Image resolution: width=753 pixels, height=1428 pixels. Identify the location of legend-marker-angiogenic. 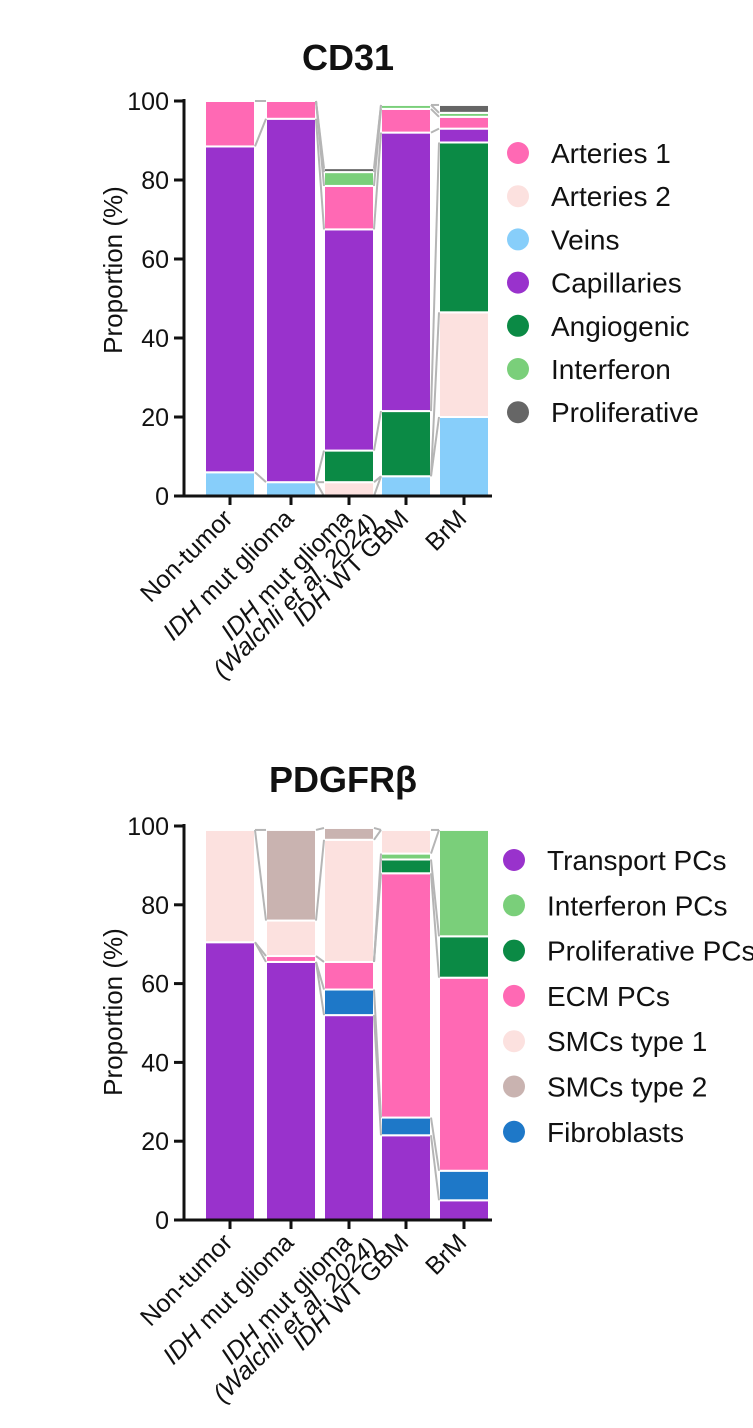
(518, 325).